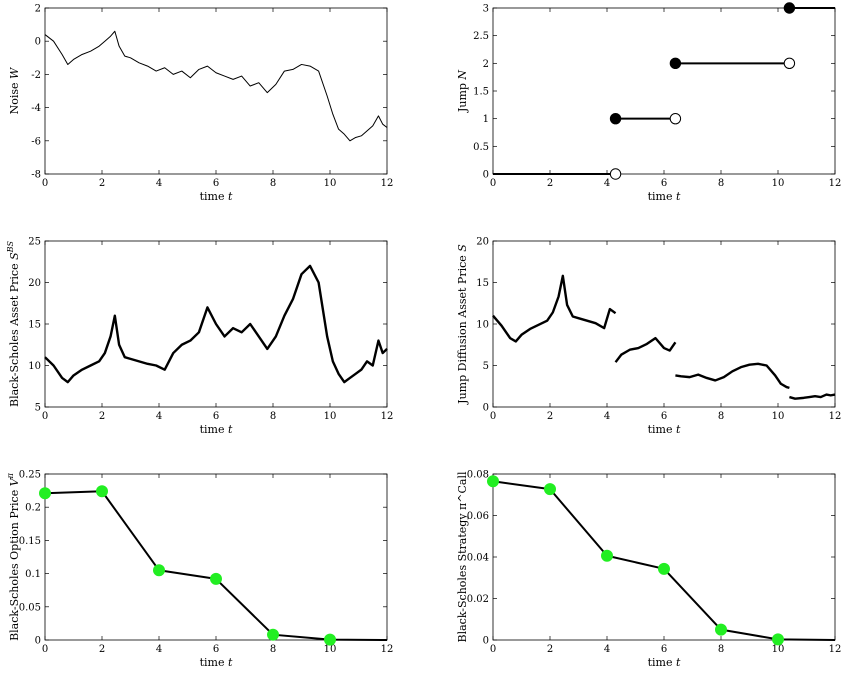 The height and width of the screenshot is (674, 844). I want to click on y-tick-label: 0.05, so click(30, 607).